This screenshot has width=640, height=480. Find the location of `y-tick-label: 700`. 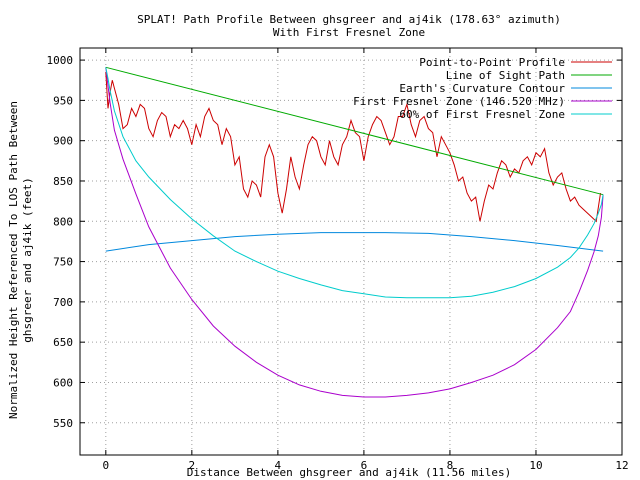

y-tick-label: 700 is located at coordinates (63, 302).